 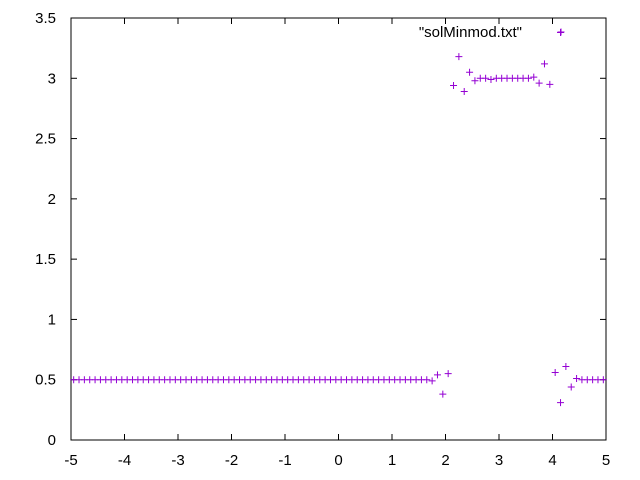 I want to click on x-tick-label: -4, so click(x=124, y=460).